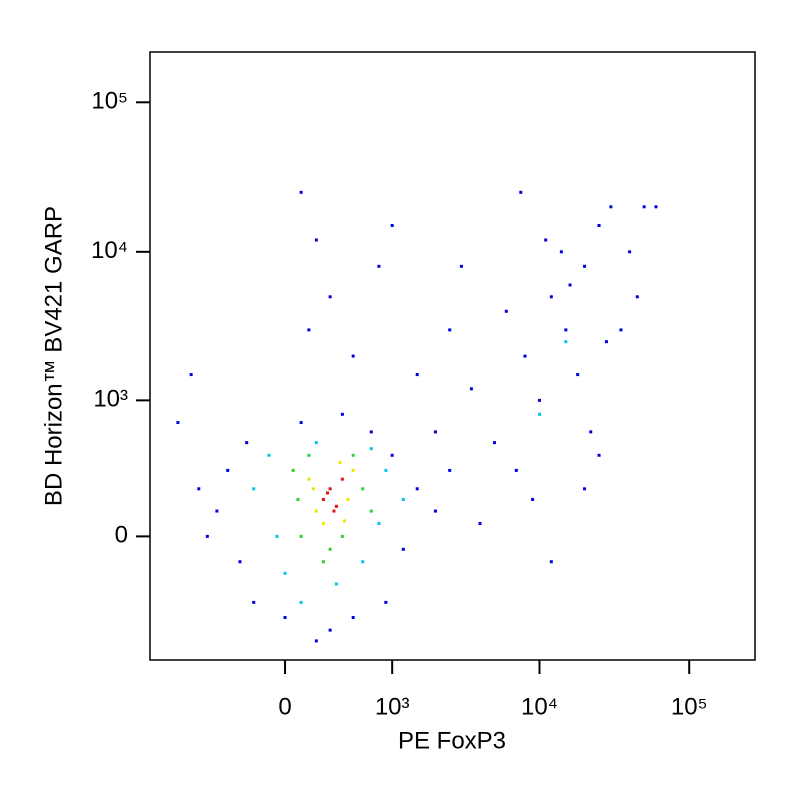 This screenshot has height=805, width=800. Describe the element at coordinates (284, 706) in the screenshot. I see `x-tick-label: 0` at that location.